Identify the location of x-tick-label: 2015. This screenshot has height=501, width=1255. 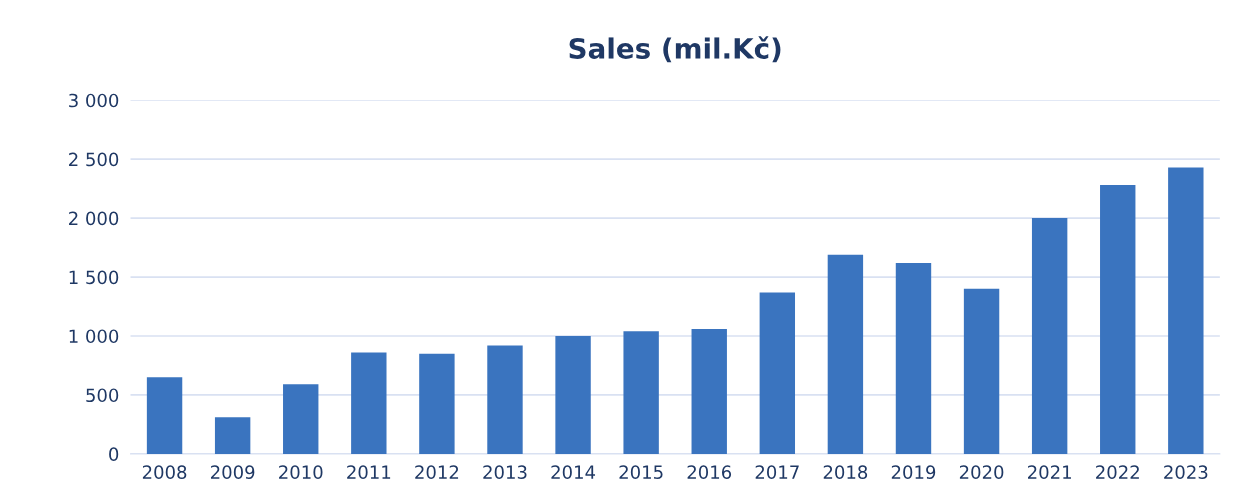
(641, 472).